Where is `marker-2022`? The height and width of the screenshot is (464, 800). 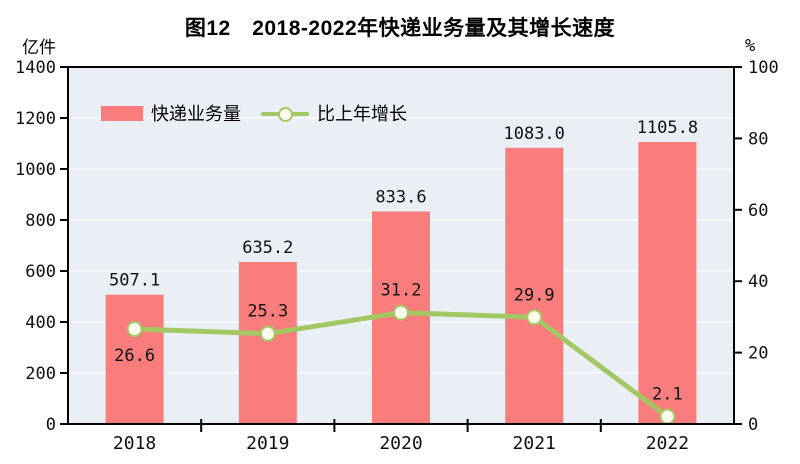
marker-2022 is located at coordinates (667, 416).